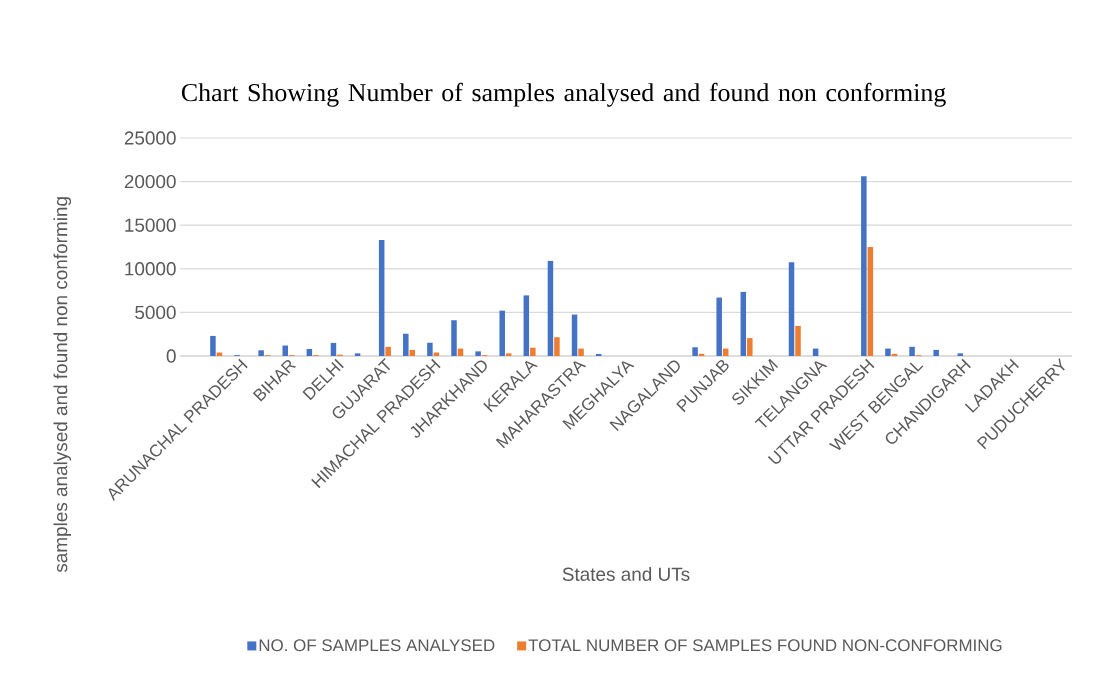  What do you see at coordinates (155, 312) in the screenshot?
I see `y-tick-label: 5000` at bounding box center [155, 312].